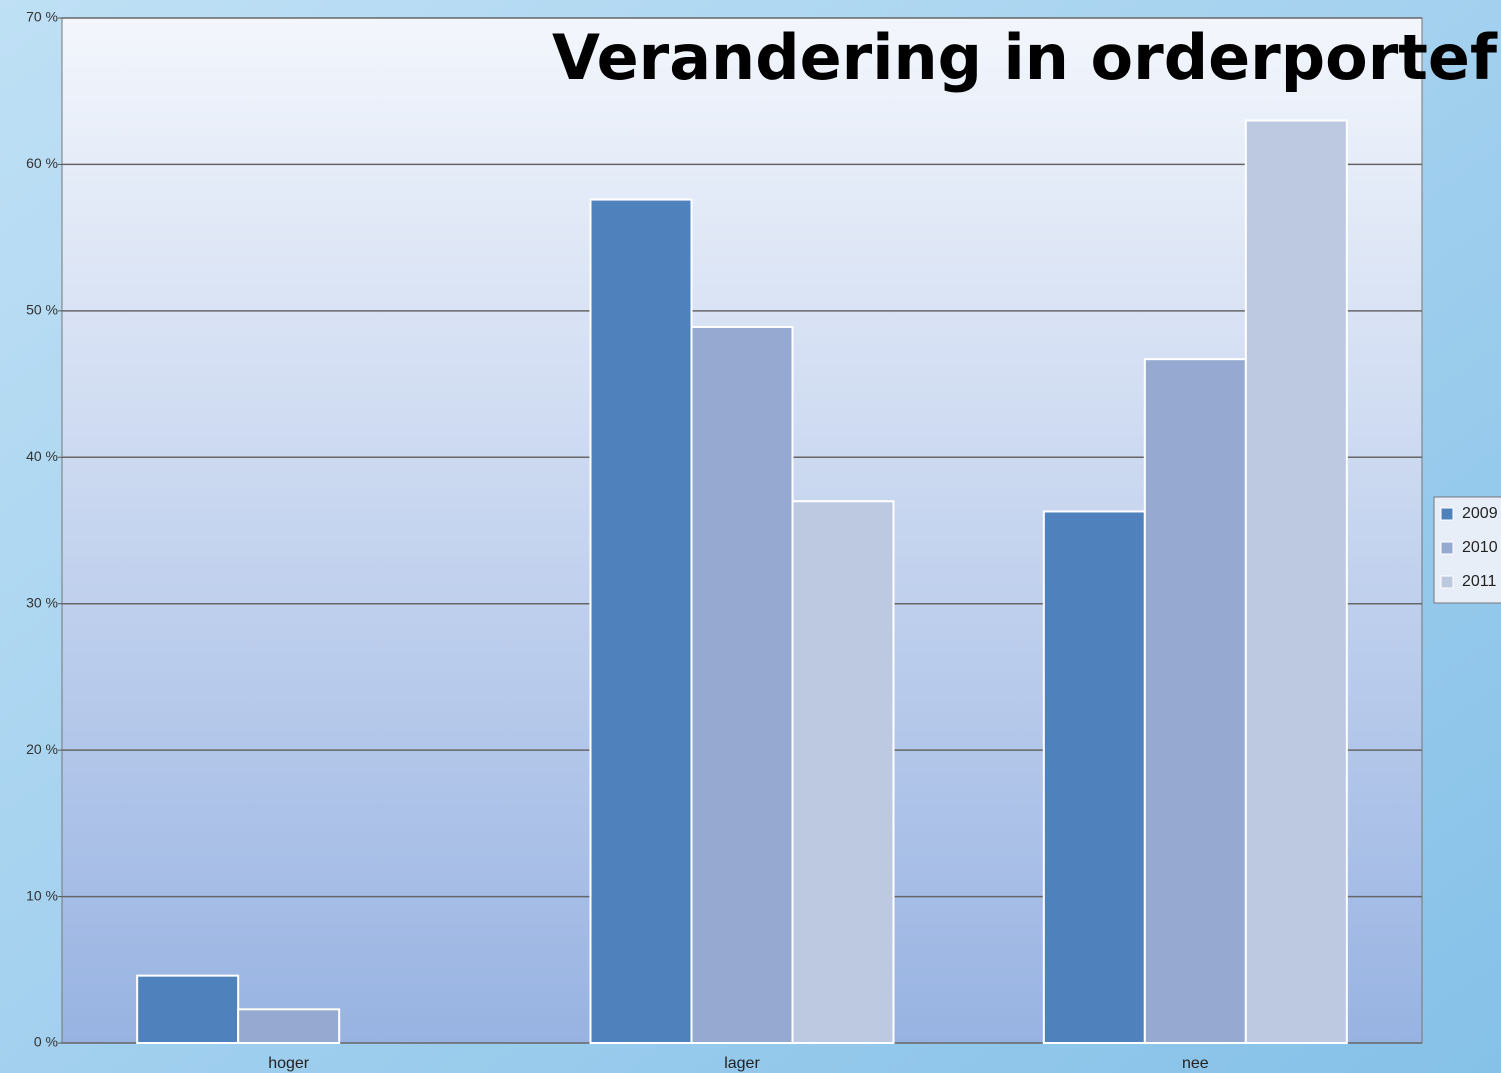 The width and height of the screenshot is (1501, 1073). What do you see at coordinates (42, 456) in the screenshot?
I see `y-tick-label: 40 %` at bounding box center [42, 456].